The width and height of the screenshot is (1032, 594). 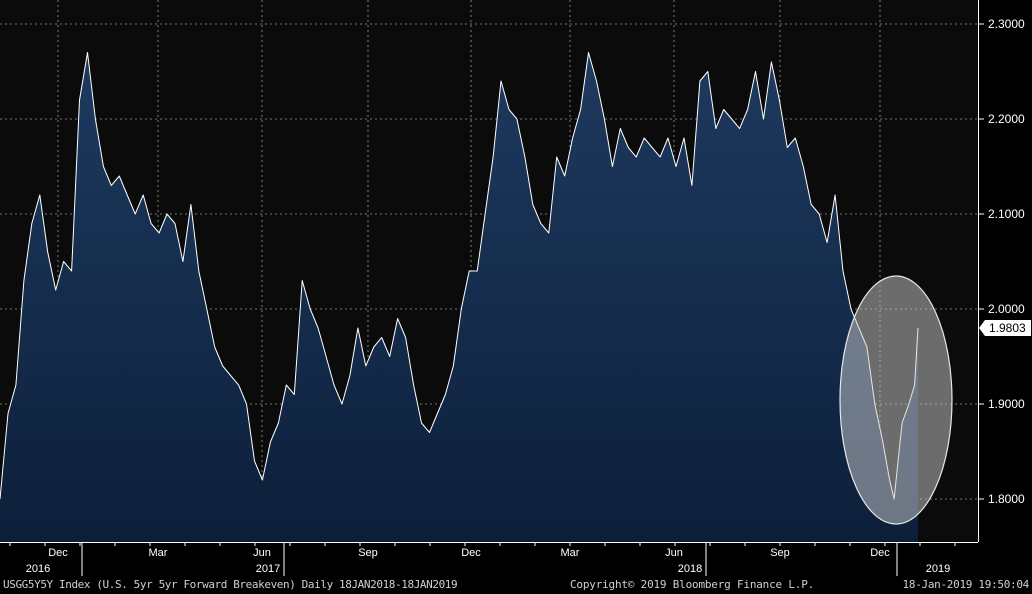 I want to click on x-year-label: 2018, so click(x=690, y=569).